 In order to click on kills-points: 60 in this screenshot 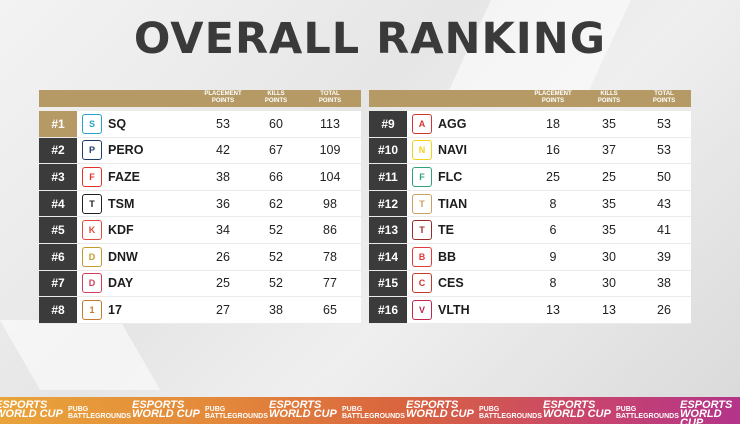, I will do `click(276, 123)`.